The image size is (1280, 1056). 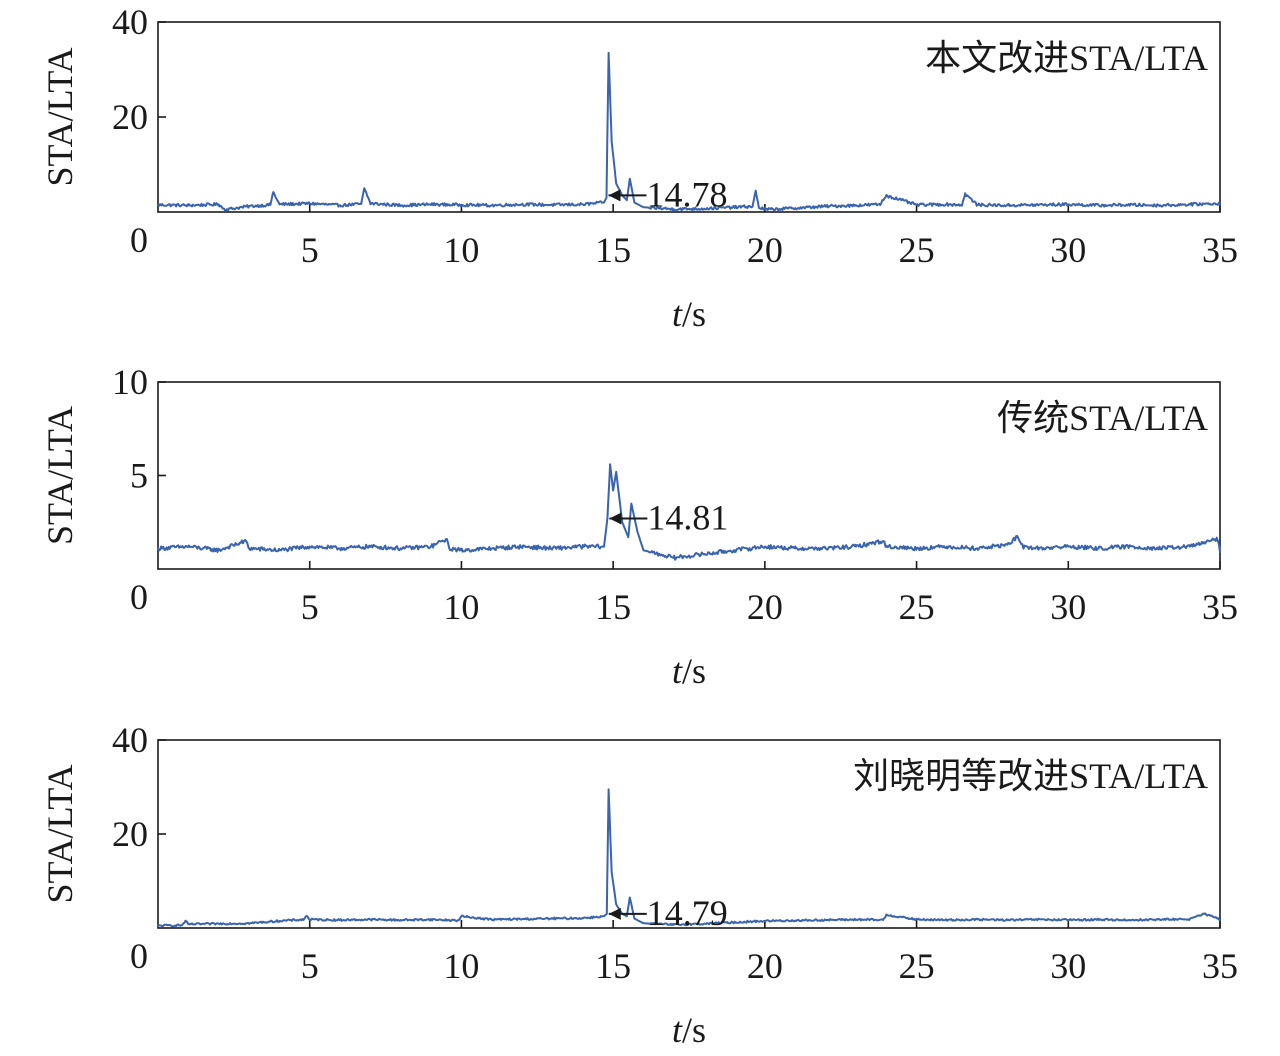 I want to click on y-tick-label: 5, so click(x=139, y=476).